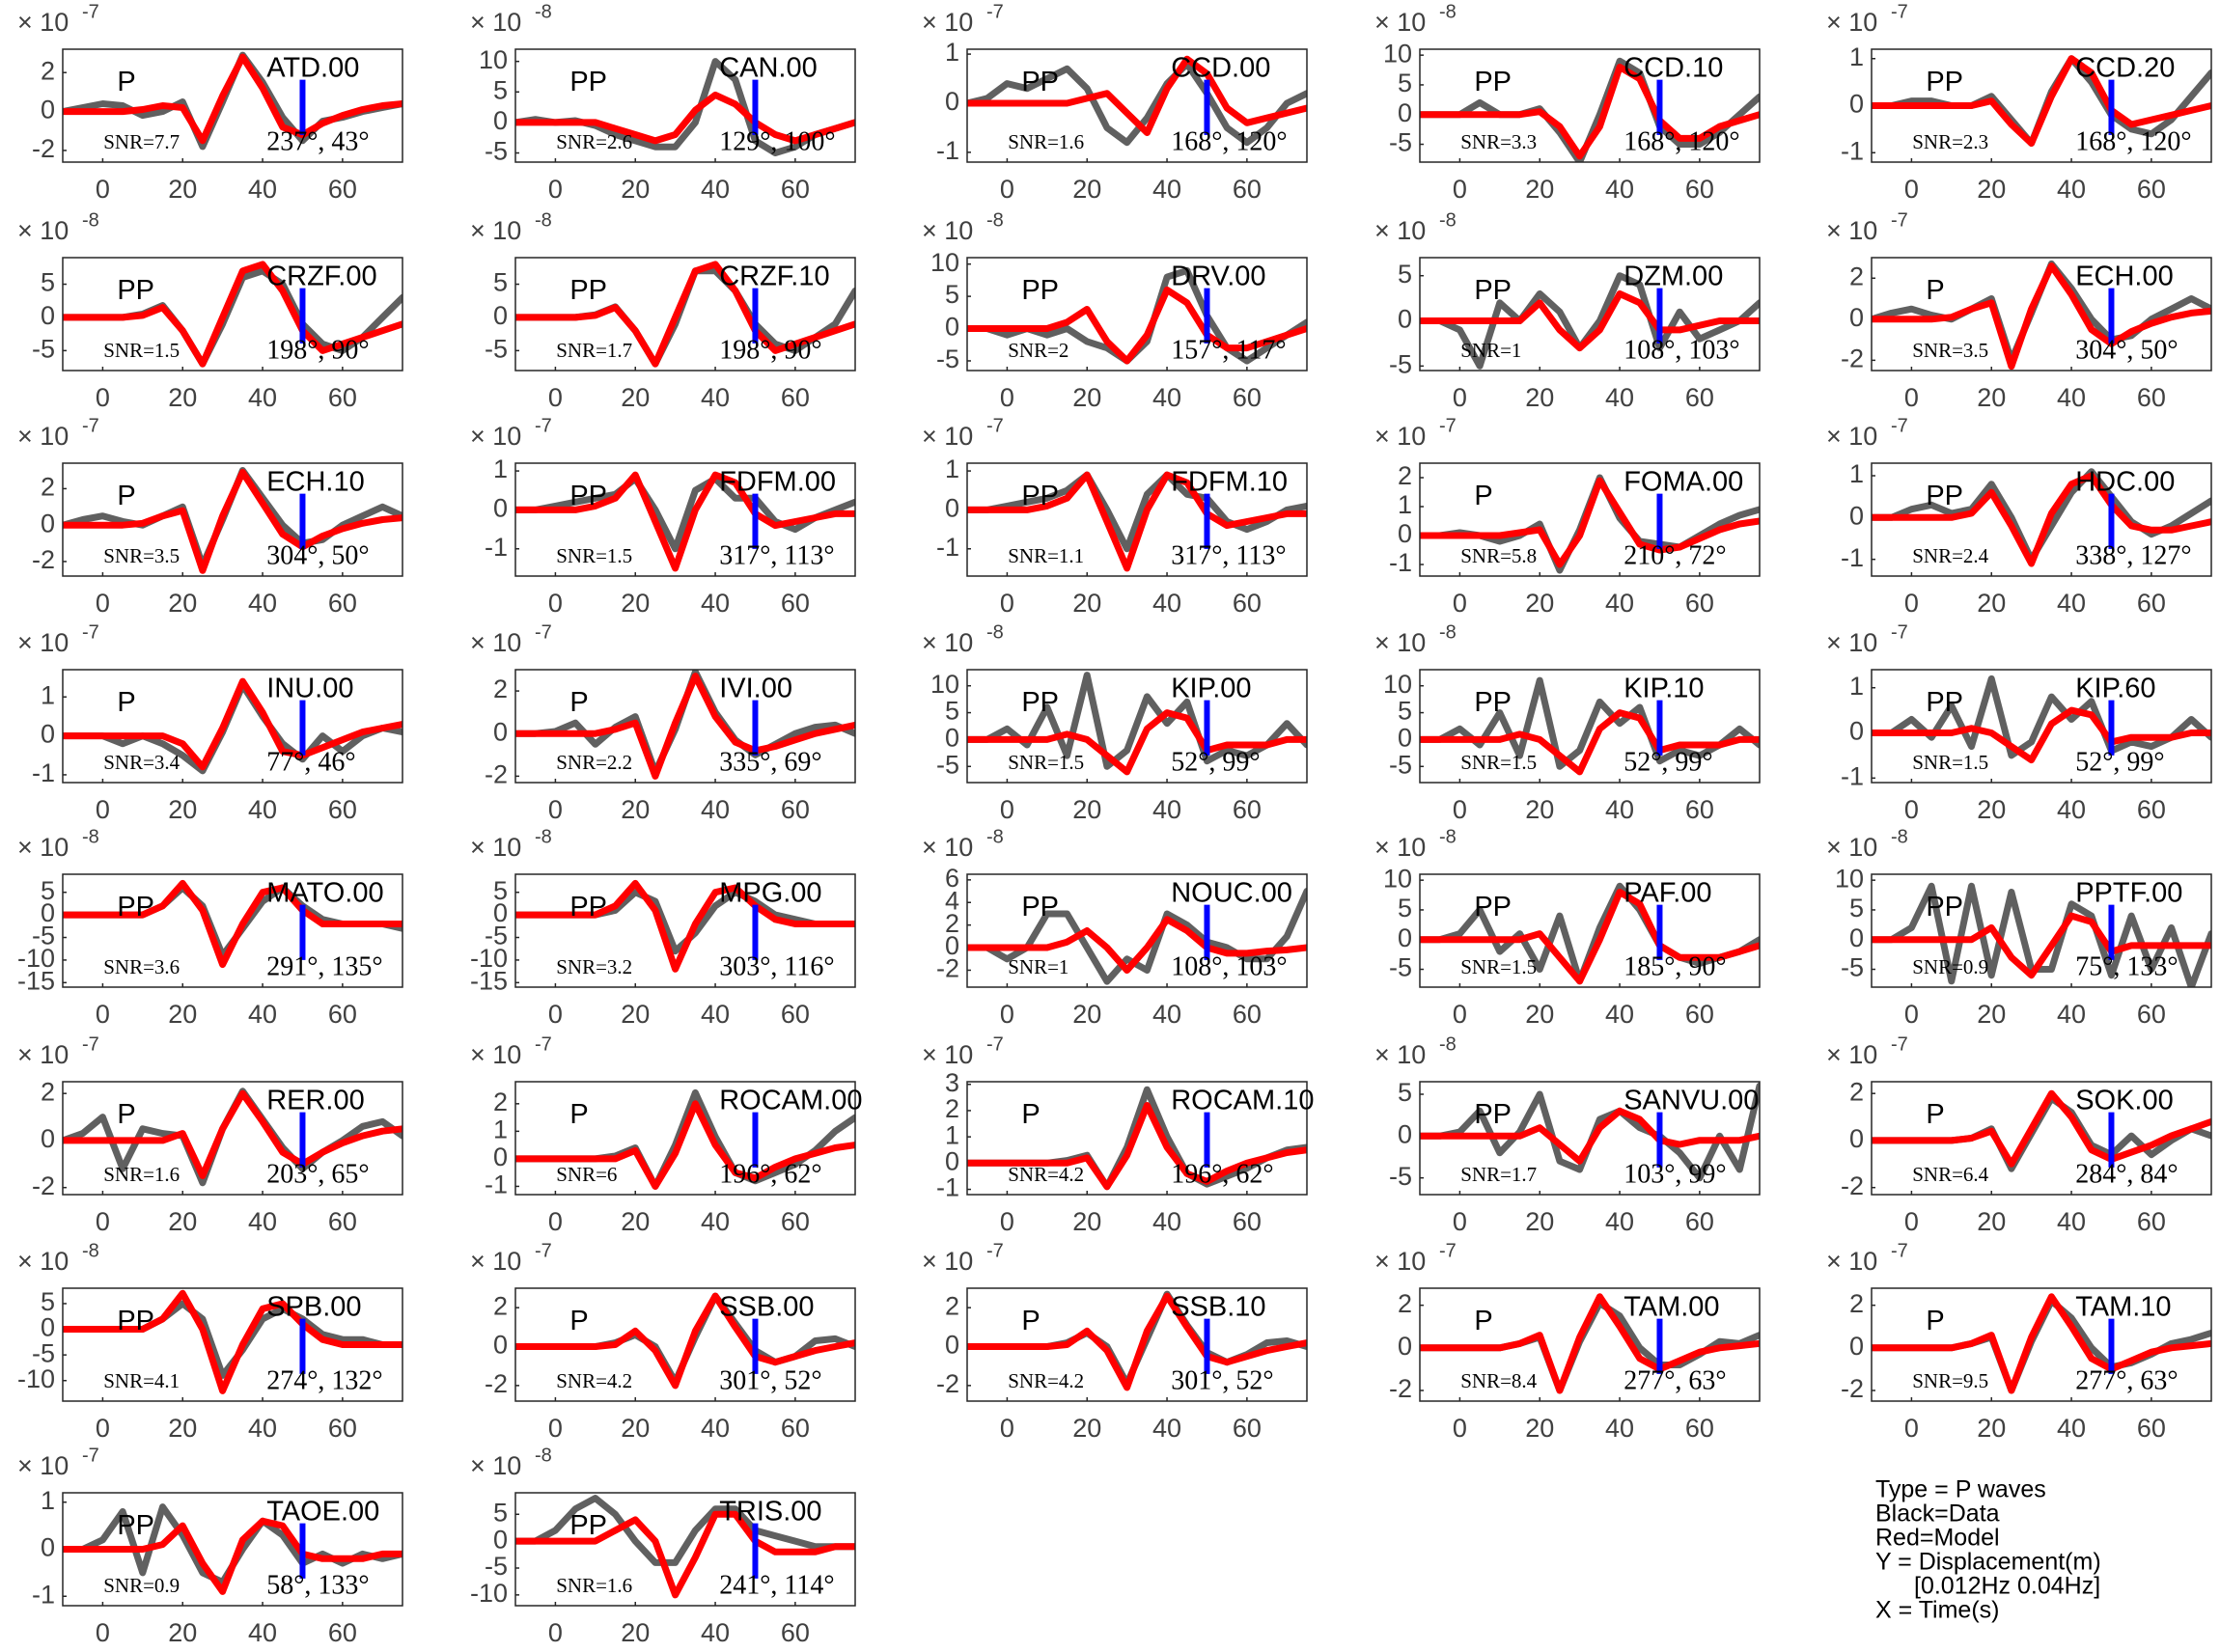 This screenshot has width=2220, height=1652. I want to click on angles-label: 198°, 90°, so click(770, 351).